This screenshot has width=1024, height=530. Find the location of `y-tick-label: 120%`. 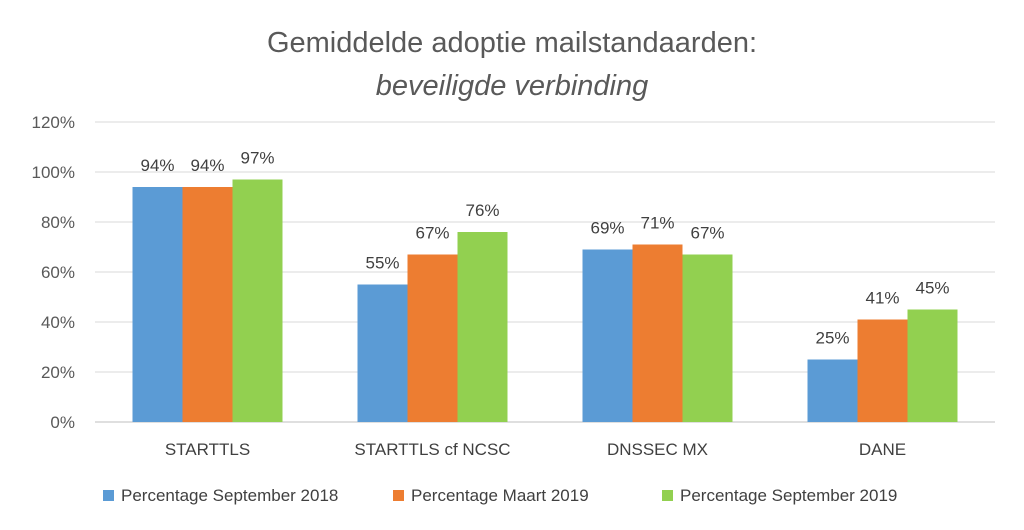

y-tick-label: 120% is located at coordinates (53, 122).